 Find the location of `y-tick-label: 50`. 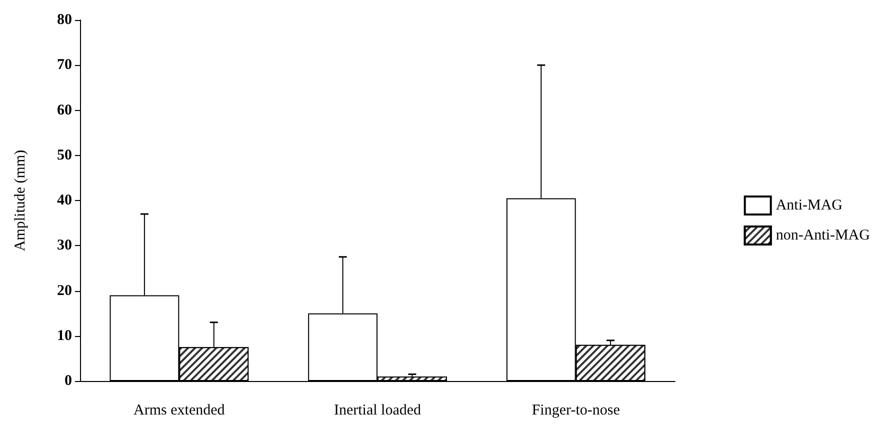

y-tick-label: 50 is located at coordinates (64, 155).